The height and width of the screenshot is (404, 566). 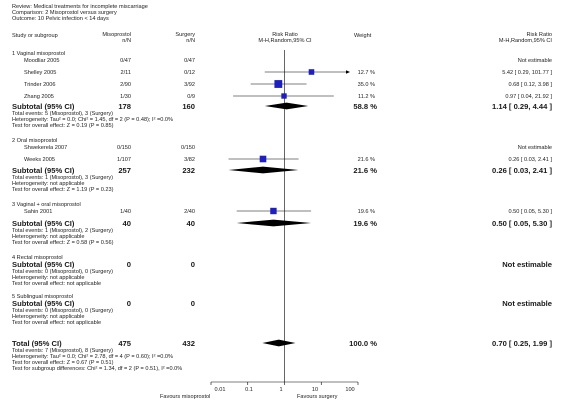 What do you see at coordinates (46, 205) in the screenshot?
I see `group-title: 3 Vaginal + oral misoprostol` at bounding box center [46, 205].